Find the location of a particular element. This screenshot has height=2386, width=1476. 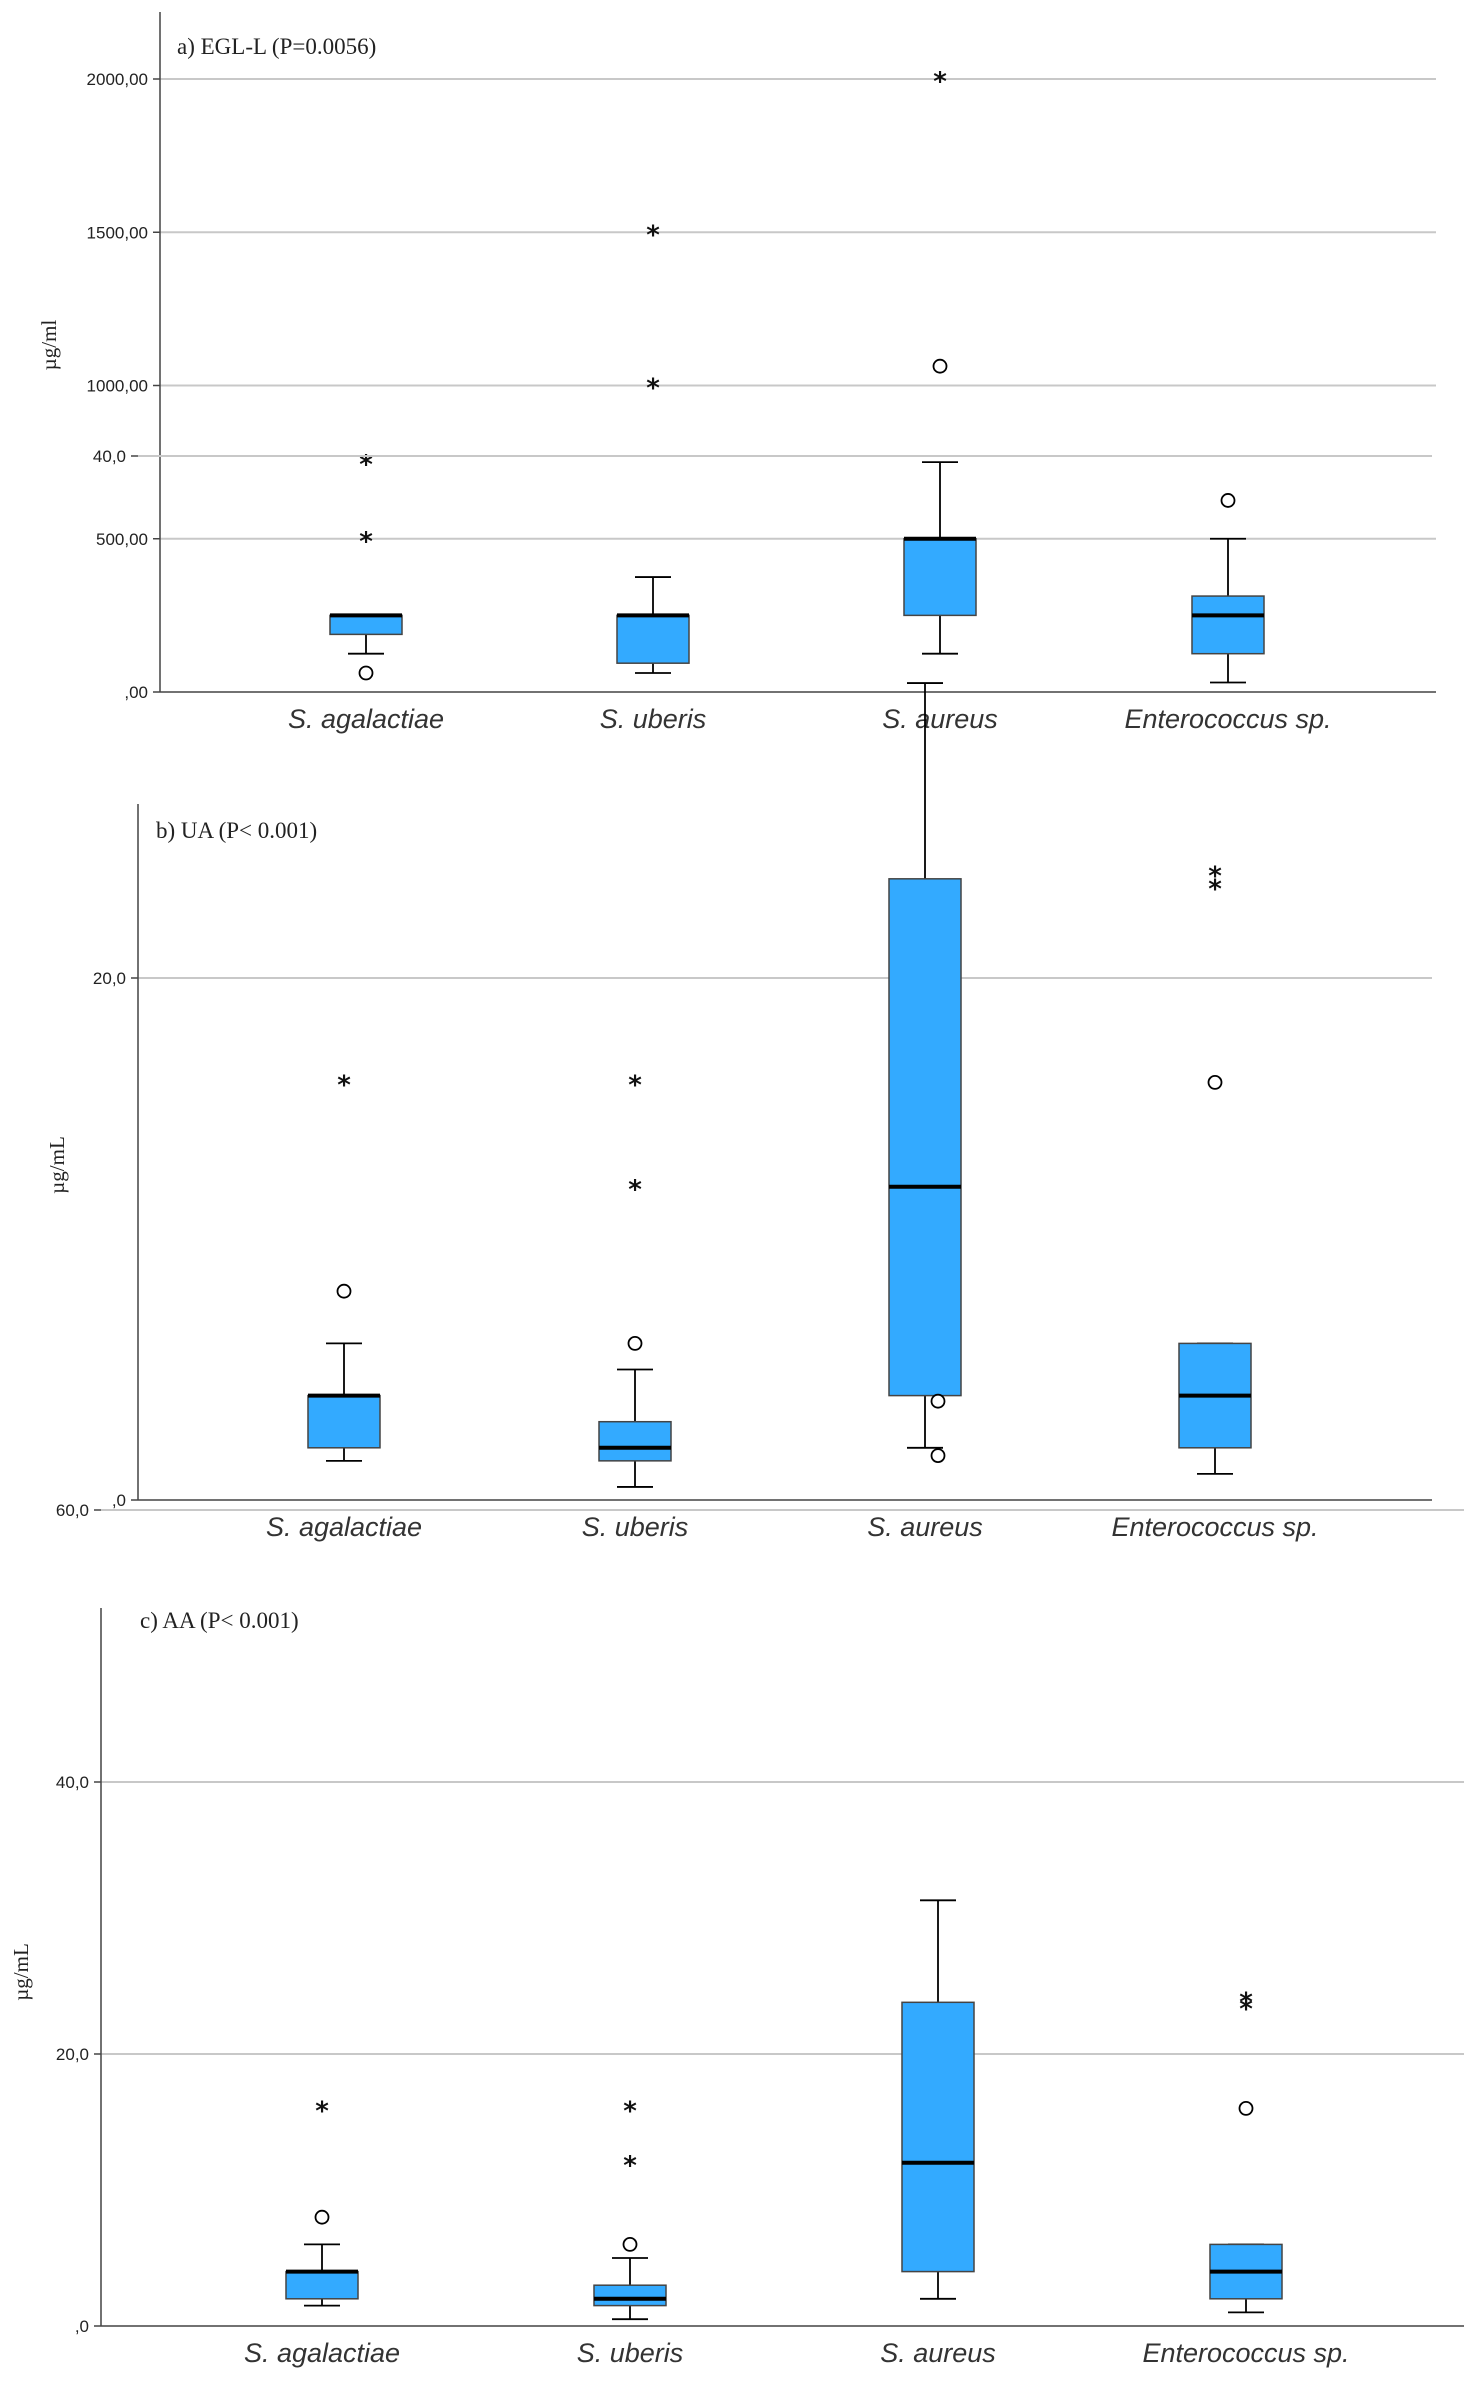

y-tick-label: 1000,00 is located at coordinates (117, 386).